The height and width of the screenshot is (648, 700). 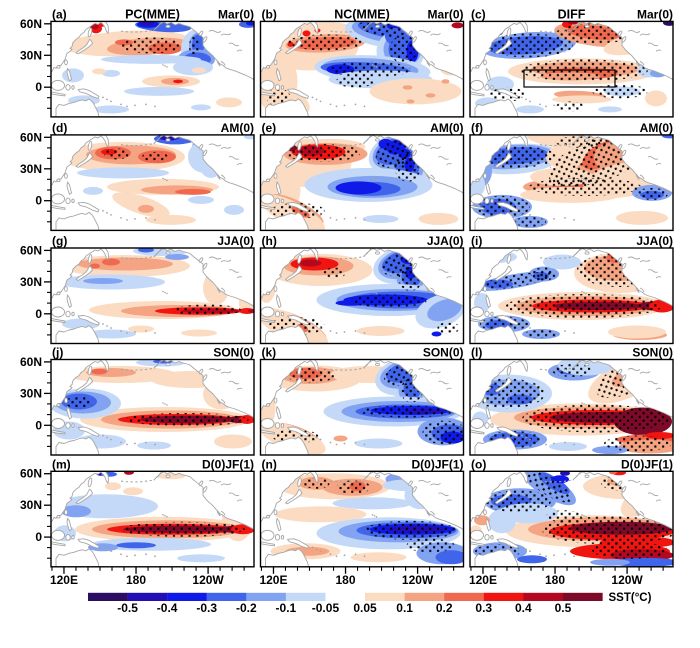 What do you see at coordinates (476, 353) in the screenshot?
I see `svg-text: (l)` at bounding box center [476, 353].